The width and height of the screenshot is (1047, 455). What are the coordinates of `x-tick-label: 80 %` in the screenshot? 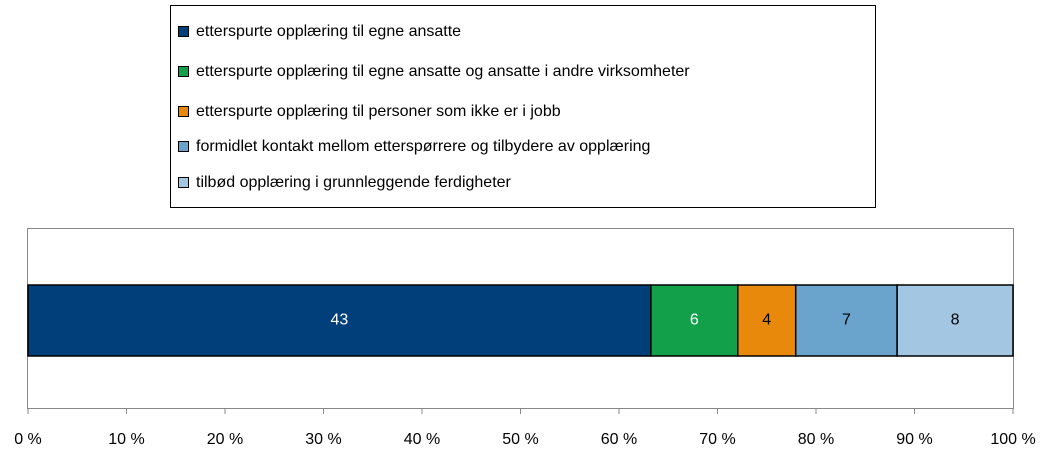 It's located at (816, 439).